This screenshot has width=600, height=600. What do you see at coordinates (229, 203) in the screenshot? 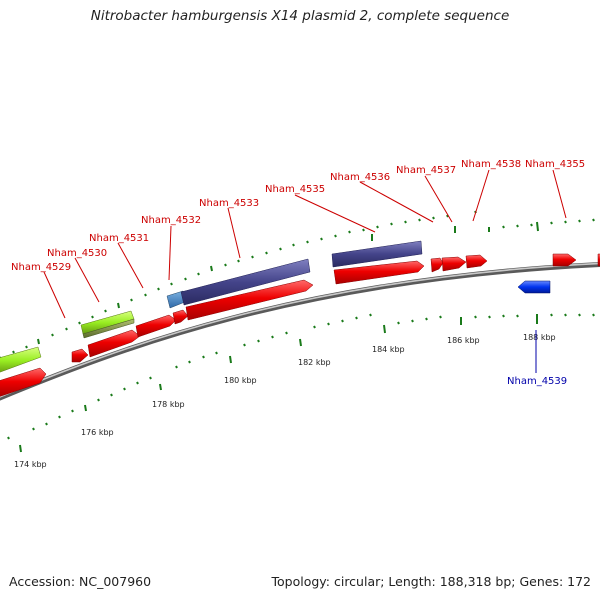
I see `gene-label: Nham_4533` at bounding box center [229, 203].